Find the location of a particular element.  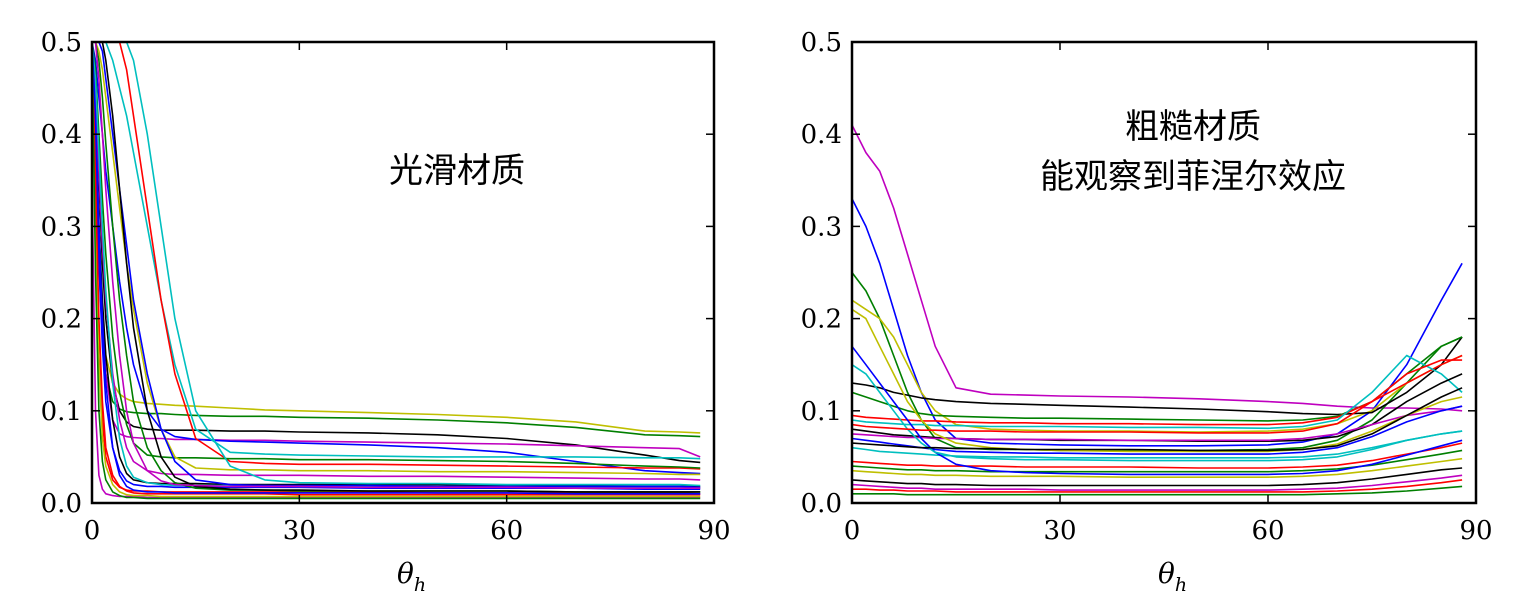

rough-xlabel: θh is located at coordinates (1172, 576).